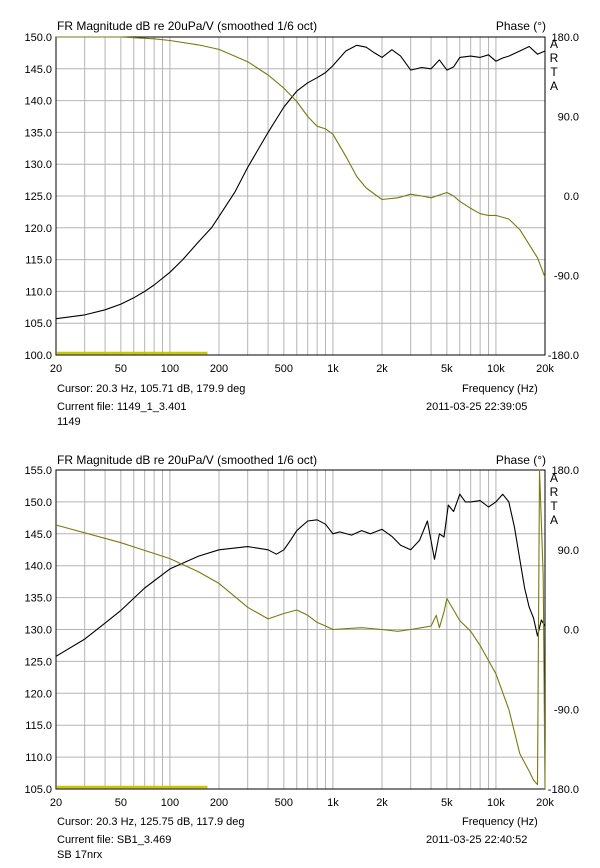 Image resolution: width=600 pixels, height=868 pixels. I want to click on current-file: Current file: 1149_1_3.401, so click(122, 407).